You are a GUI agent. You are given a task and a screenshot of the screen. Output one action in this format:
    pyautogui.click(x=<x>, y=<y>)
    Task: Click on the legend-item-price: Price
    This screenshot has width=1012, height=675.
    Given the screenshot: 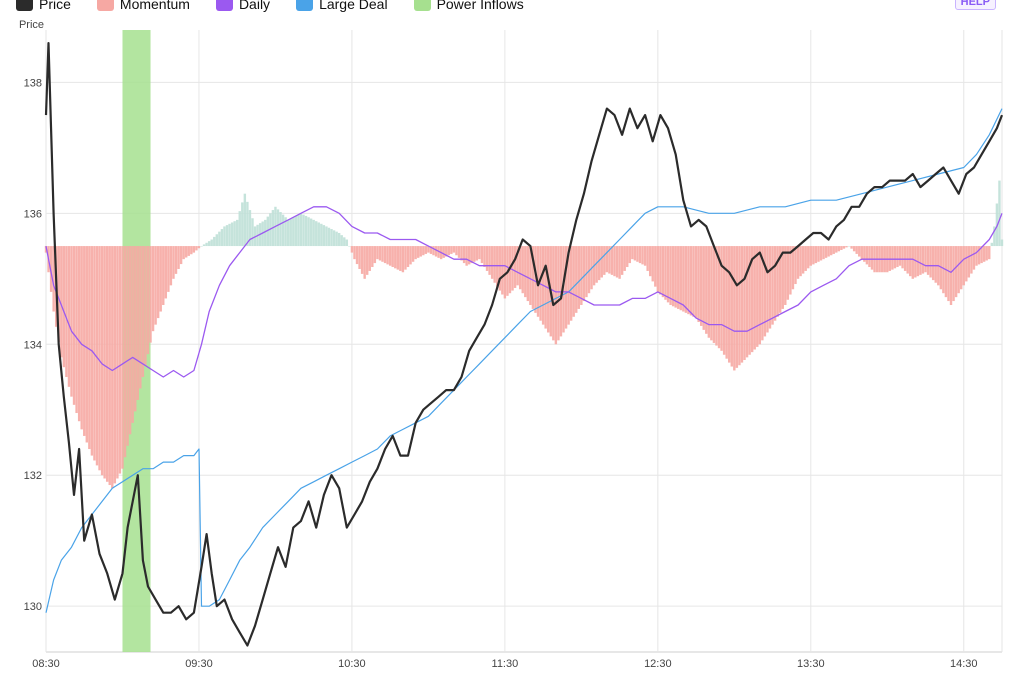 What is the action you would take?
    pyautogui.click(x=43, y=6)
    